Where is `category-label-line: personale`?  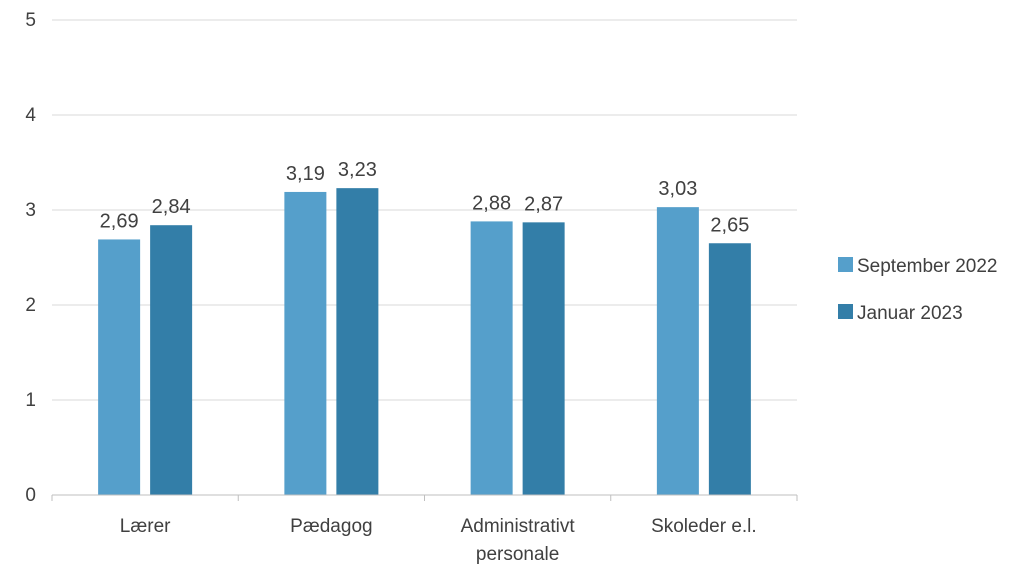 category-label-line: personale is located at coordinates (517, 554).